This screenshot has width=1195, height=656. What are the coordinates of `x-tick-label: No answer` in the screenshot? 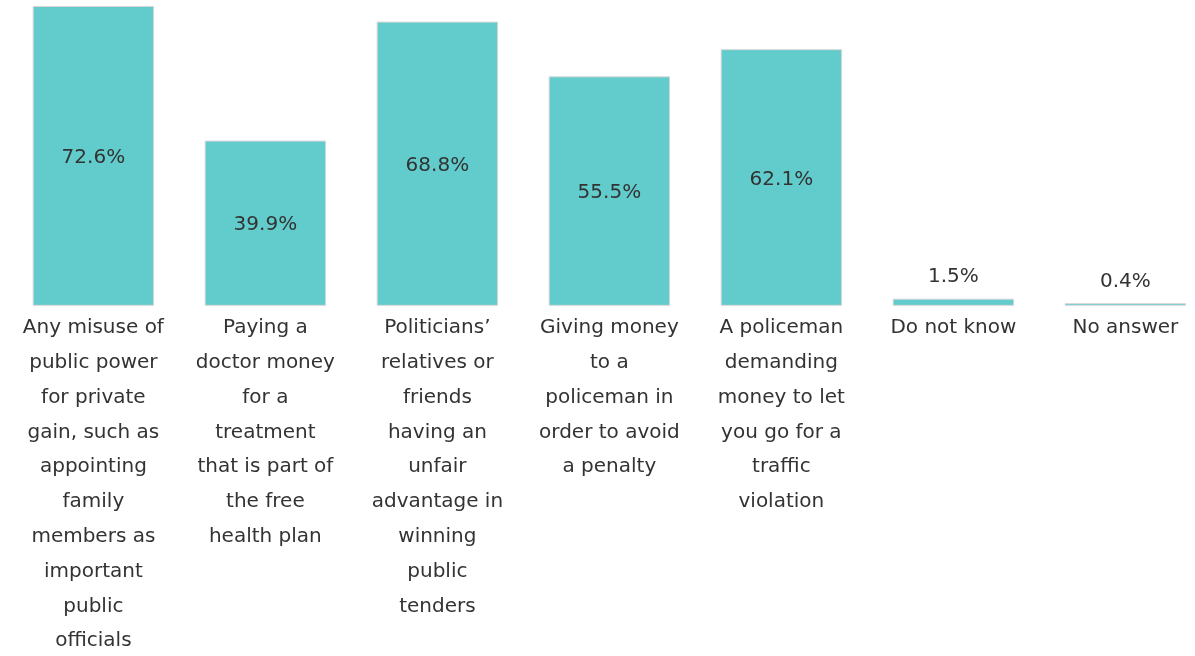 It's located at (1126, 326).